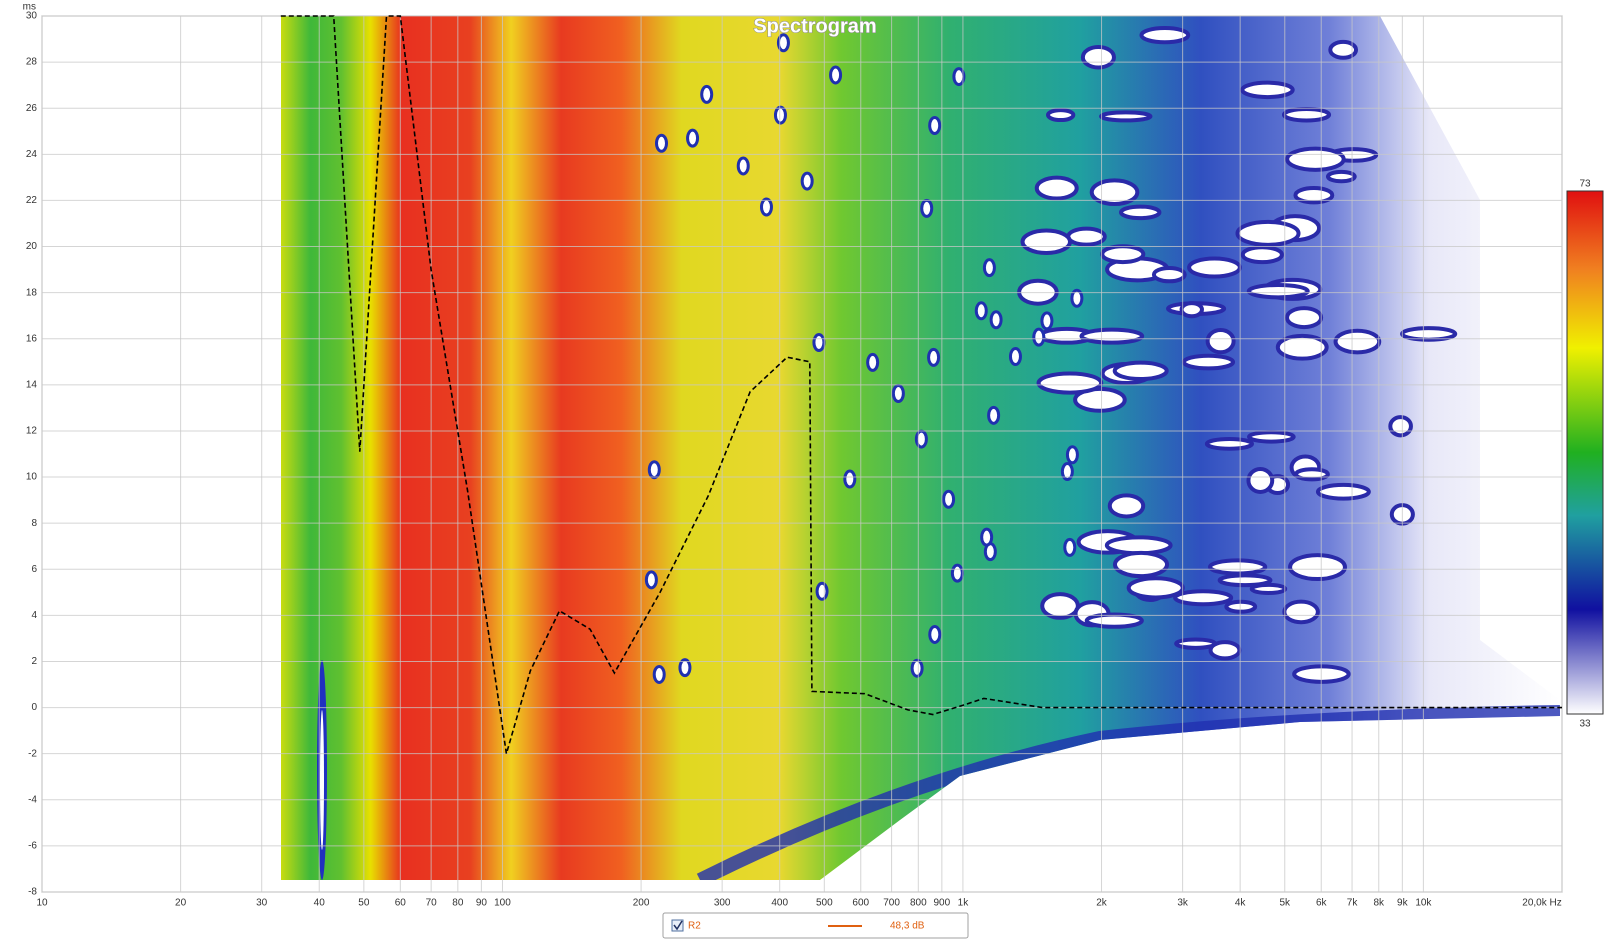 This screenshot has height=940, width=1616. Describe the element at coordinates (1379, 903) in the screenshot. I see `x-tick-label: 8k` at that location.